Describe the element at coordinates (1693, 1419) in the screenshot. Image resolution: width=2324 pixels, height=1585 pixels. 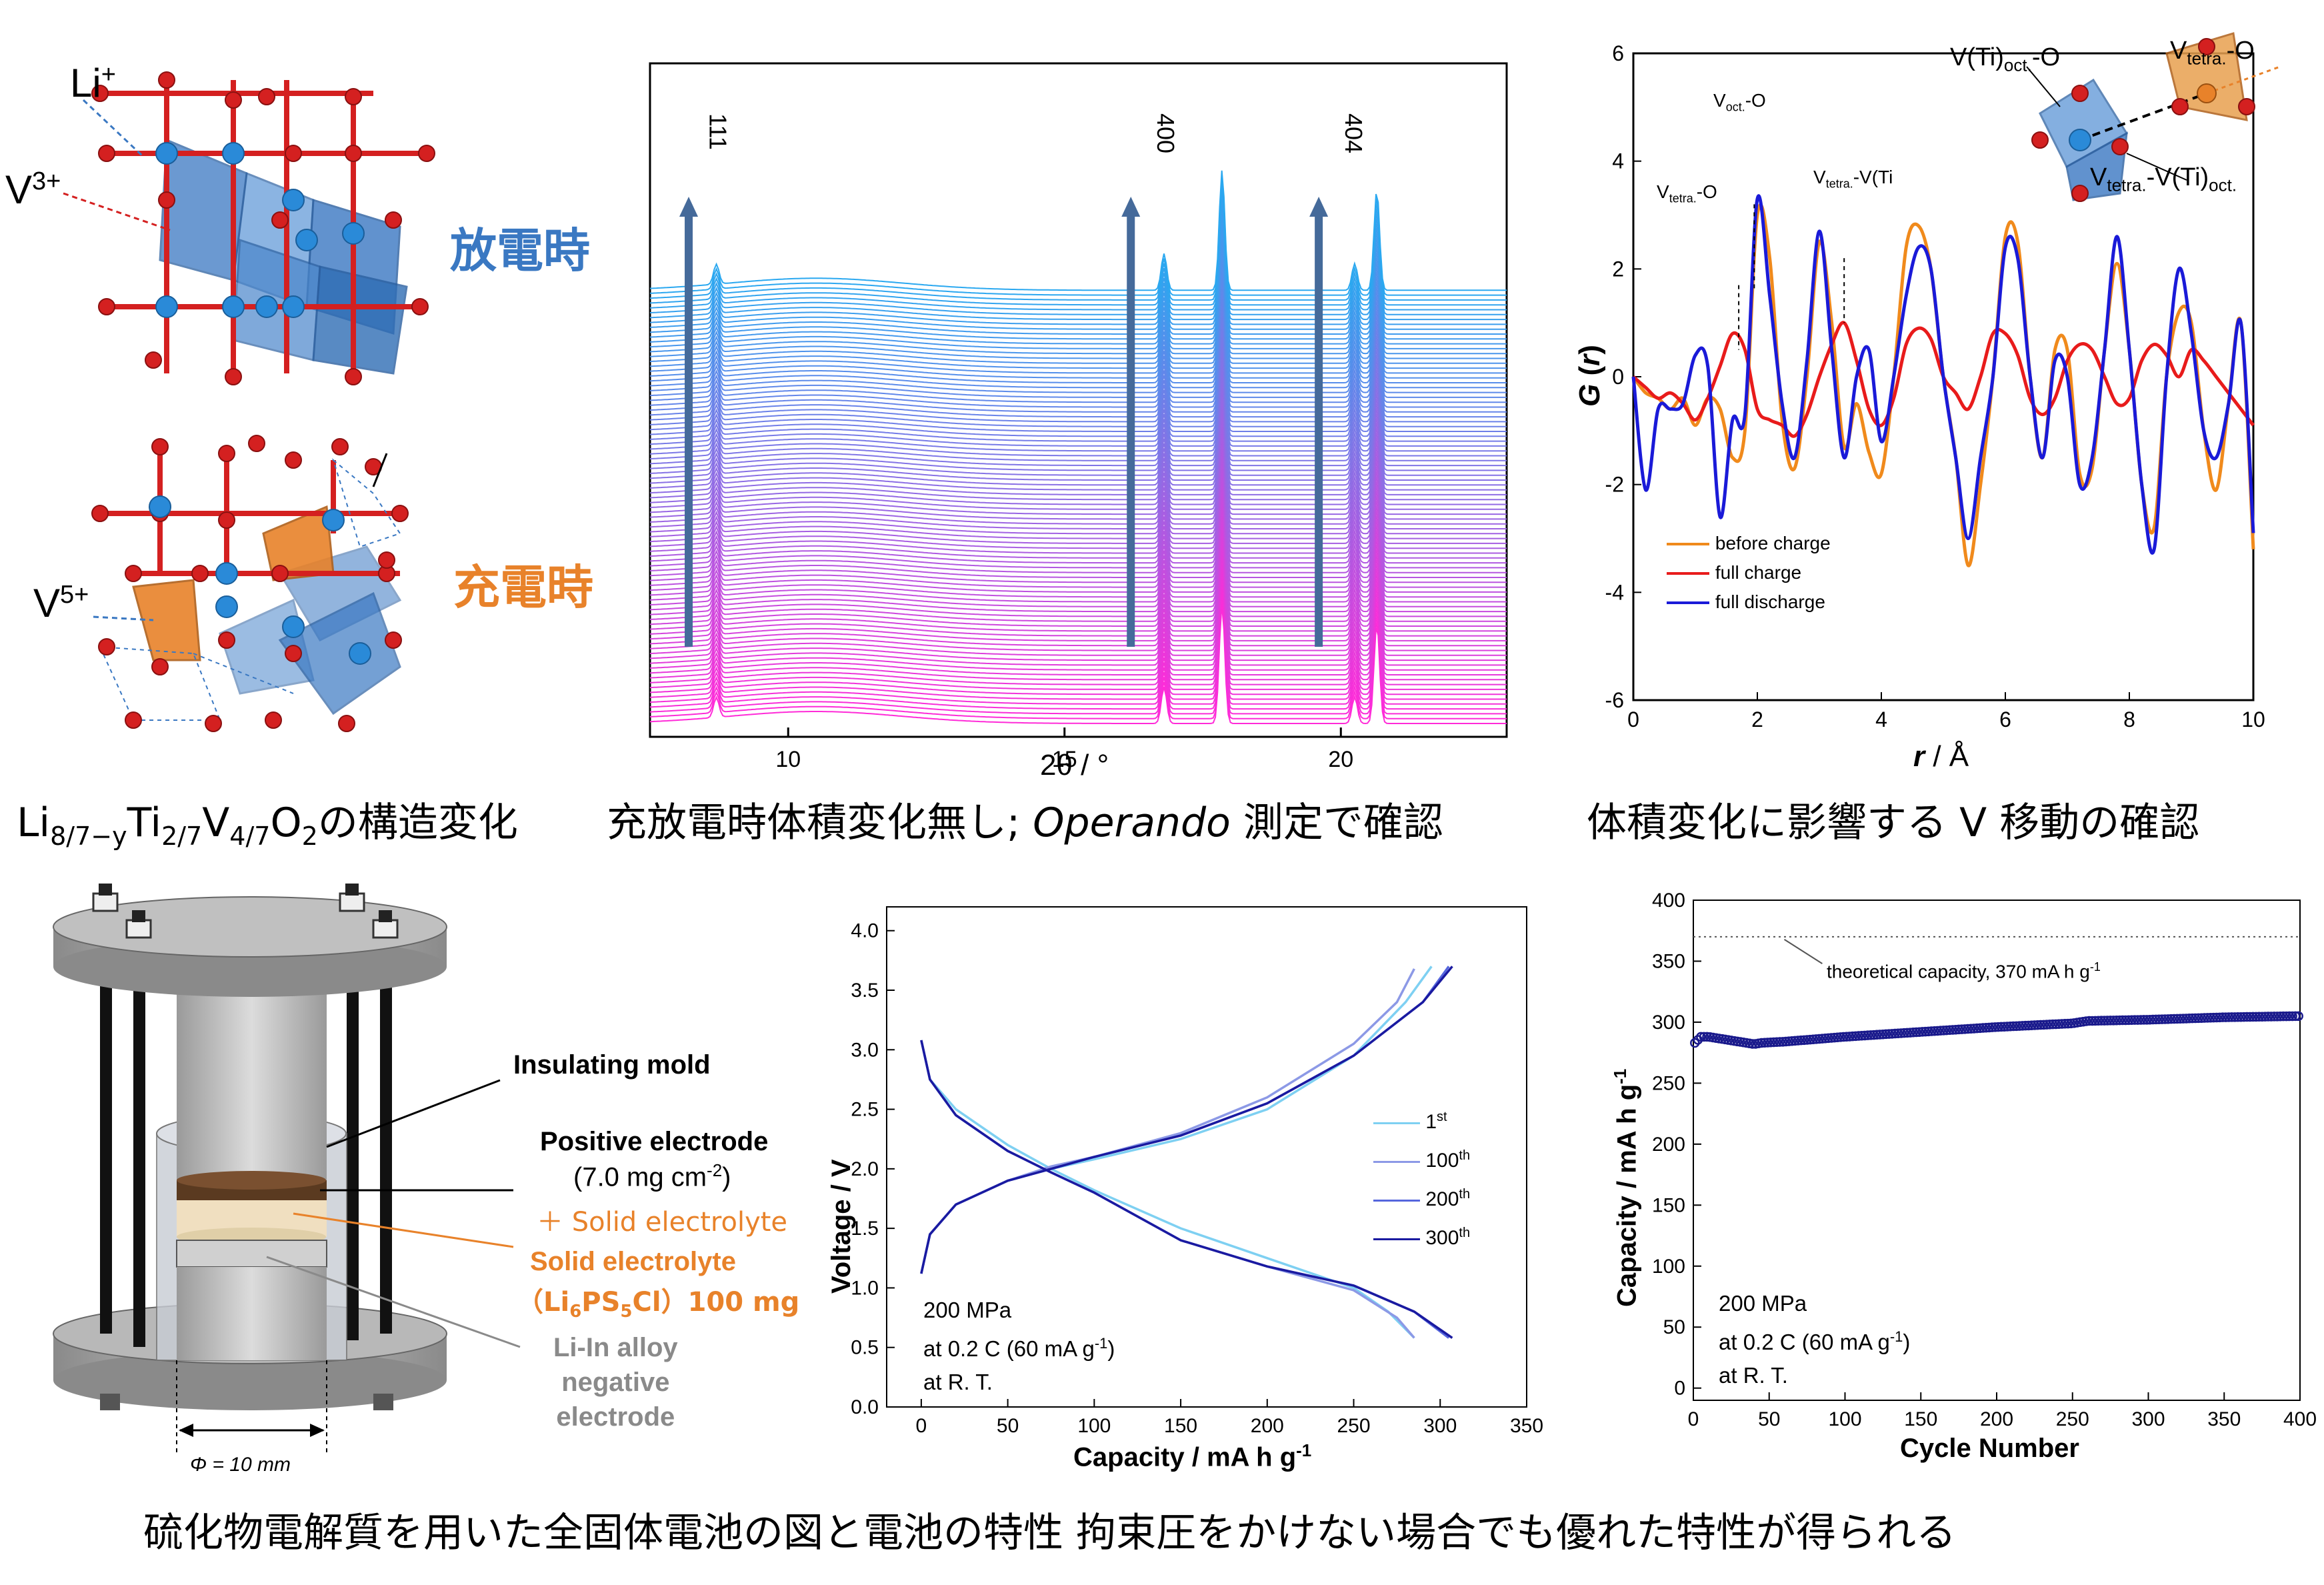
I see `cy-x-tick-label: 0` at that location.